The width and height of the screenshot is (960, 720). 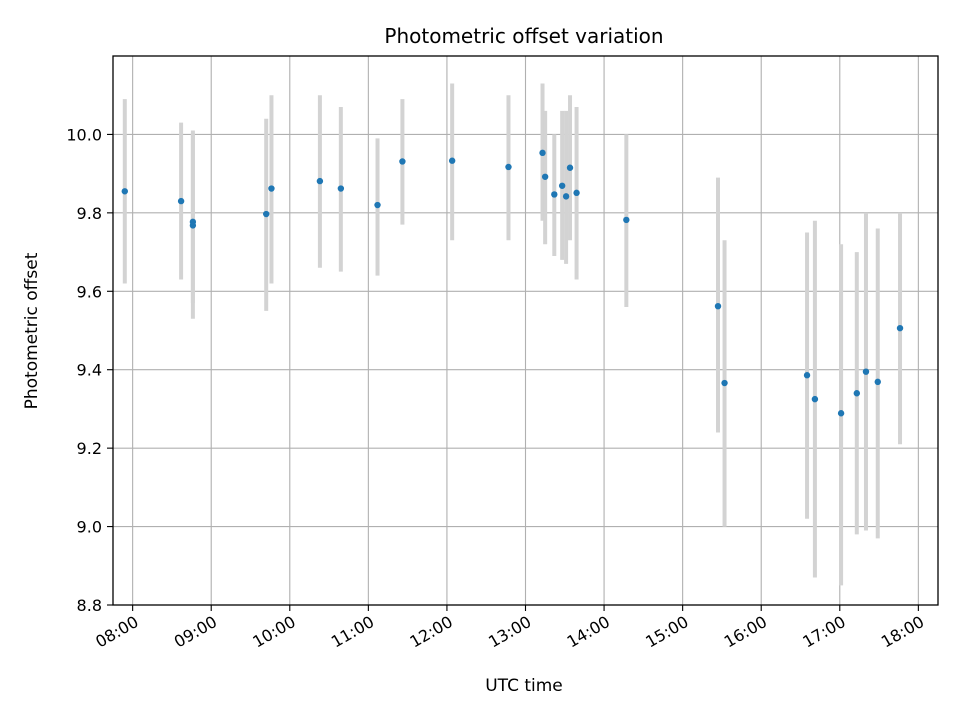 What do you see at coordinates (89, 291) in the screenshot?
I see `y-tick-label: 9.6` at bounding box center [89, 291].